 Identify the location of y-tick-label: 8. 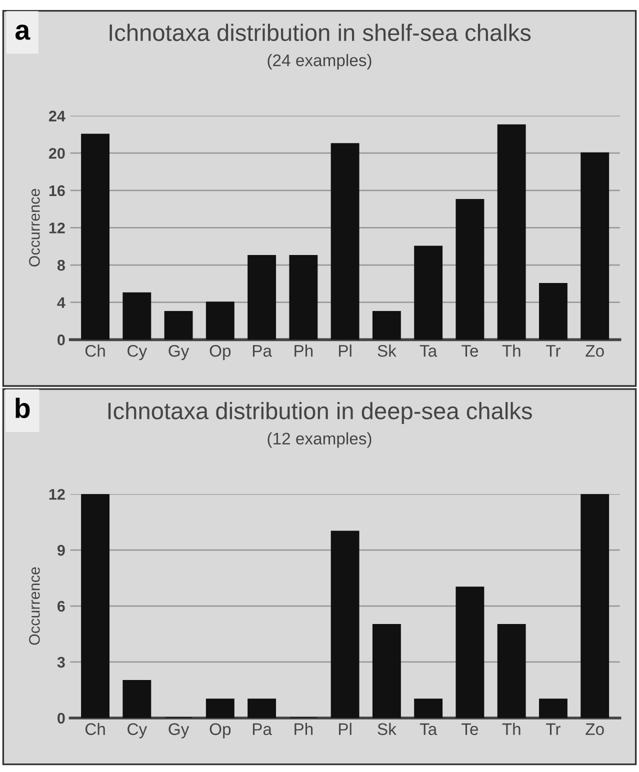
(61, 265).